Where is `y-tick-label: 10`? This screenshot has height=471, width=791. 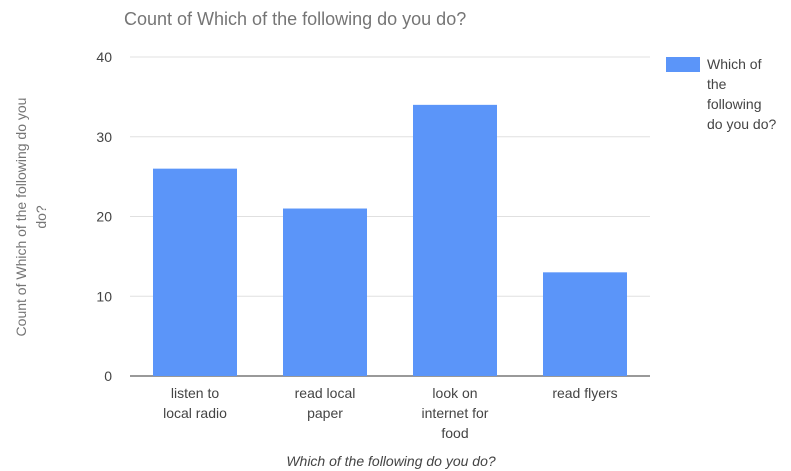
y-tick-label: 10 is located at coordinates (104, 296).